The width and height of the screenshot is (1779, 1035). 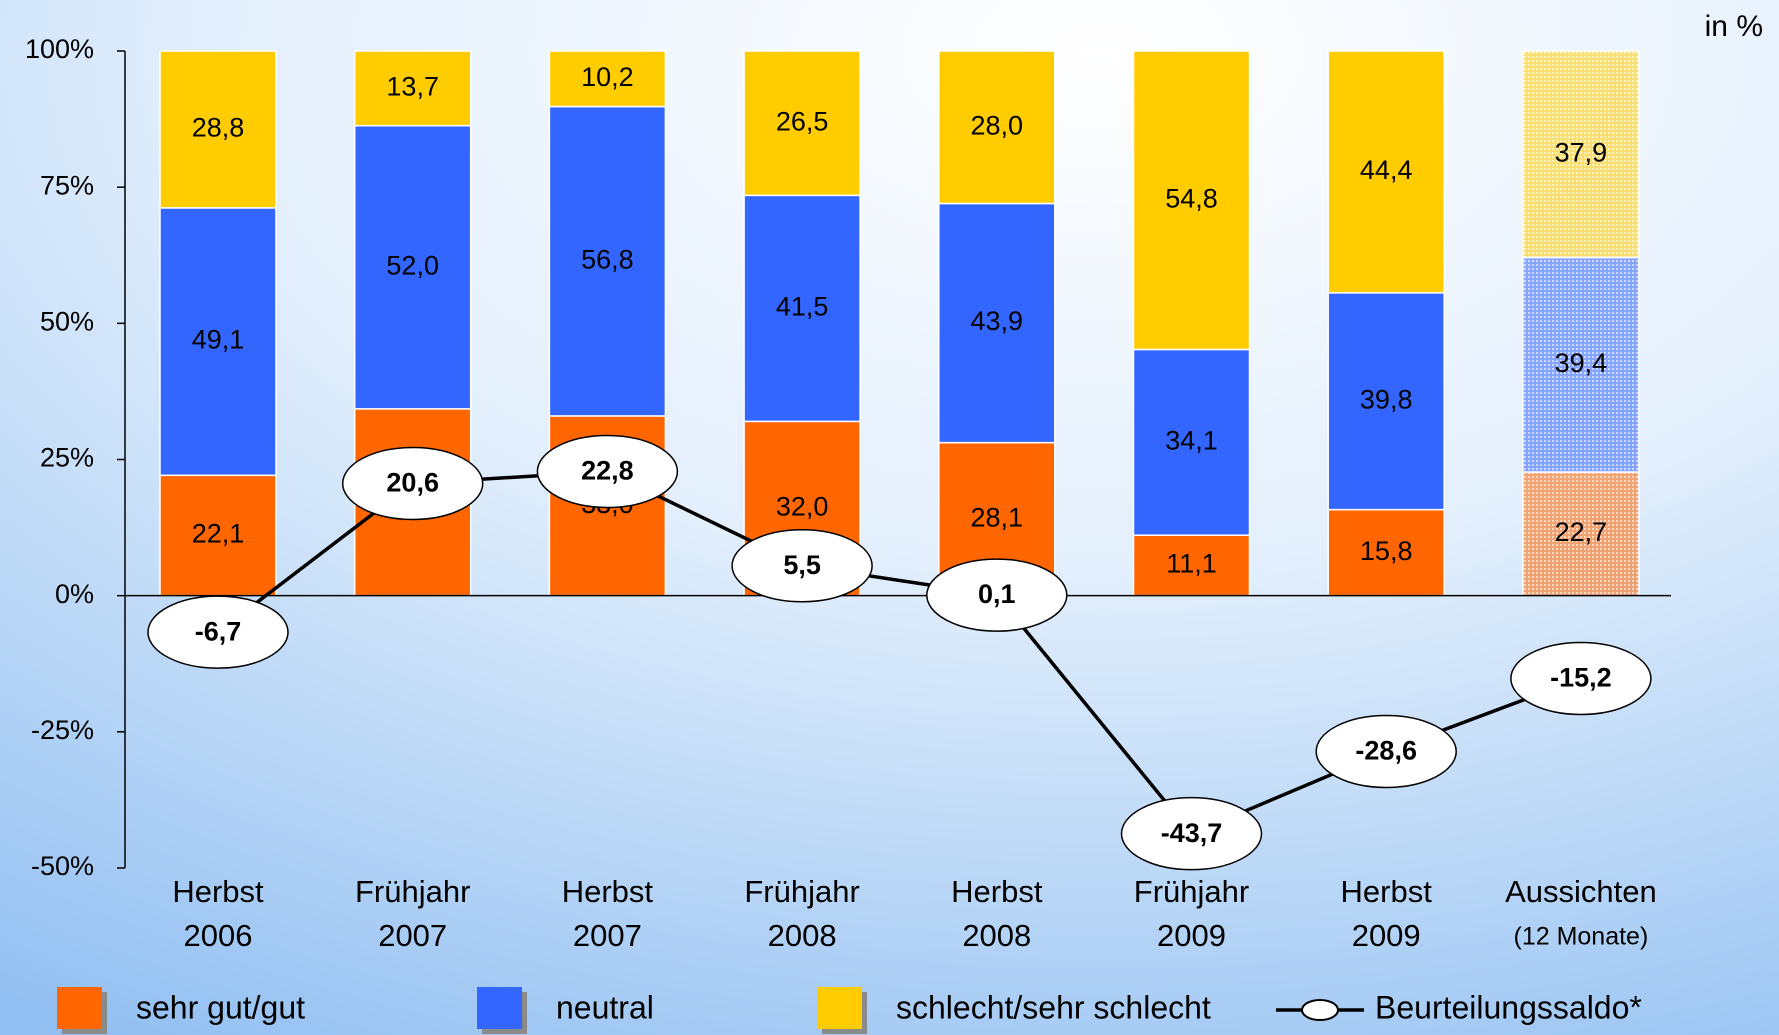 What do you see at coordinates (1581, 891) in the screenshot?
I see `x-tick-label: Aussichten` at bounding box center [1581, 891].